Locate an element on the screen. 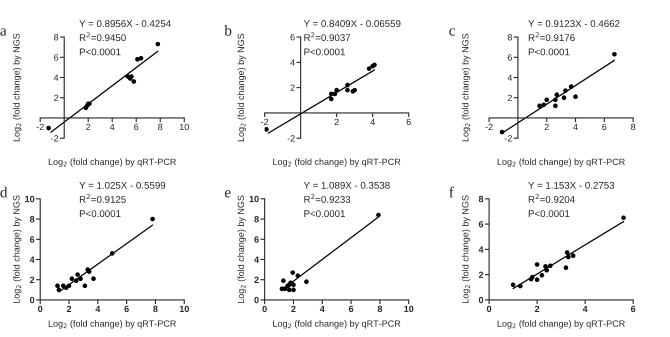  annotation: R$^{2}$=0.9176 is located at coordinates (551, 37).